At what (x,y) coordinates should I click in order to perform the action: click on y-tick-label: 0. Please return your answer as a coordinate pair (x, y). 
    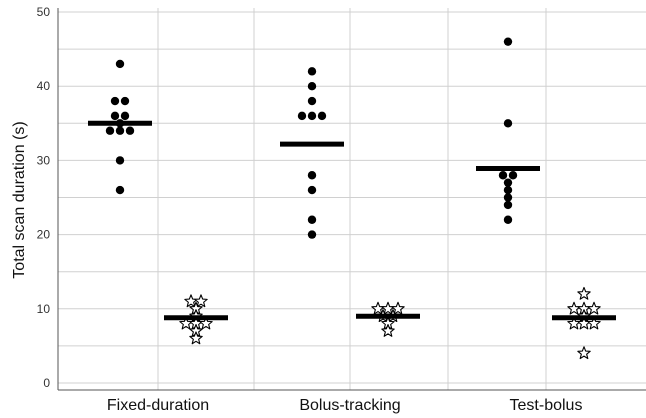
    Looking at the image, I should click on (46, 383).